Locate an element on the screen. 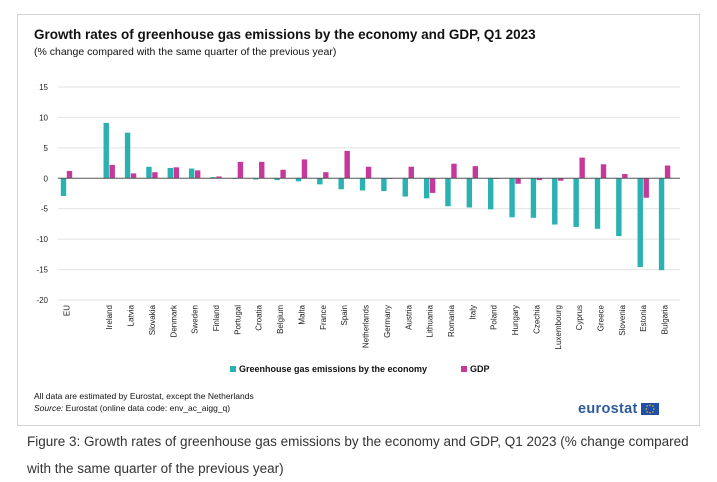  x-tick-label: Belgium is located at coordinates (280, 319).